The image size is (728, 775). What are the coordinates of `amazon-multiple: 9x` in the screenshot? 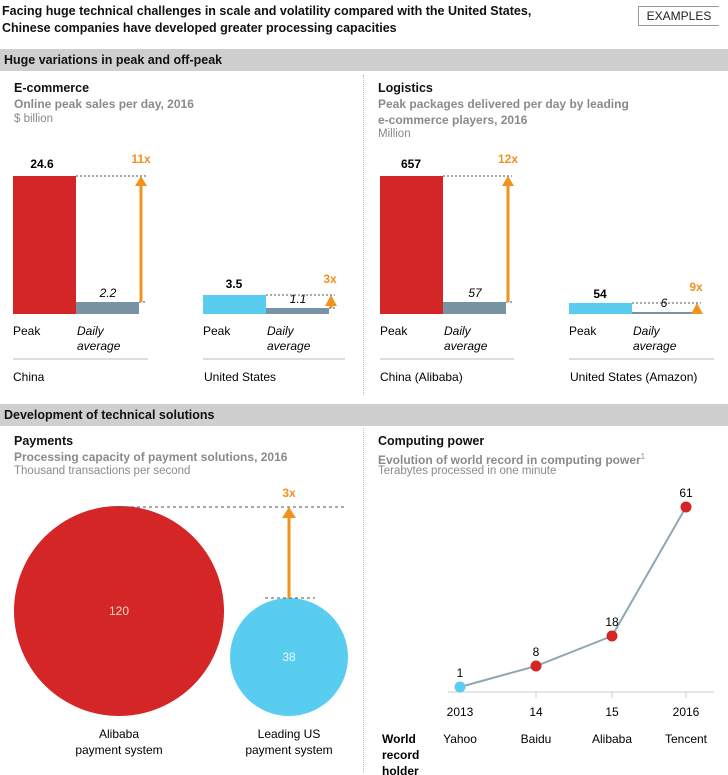 It's located at (696, 287).